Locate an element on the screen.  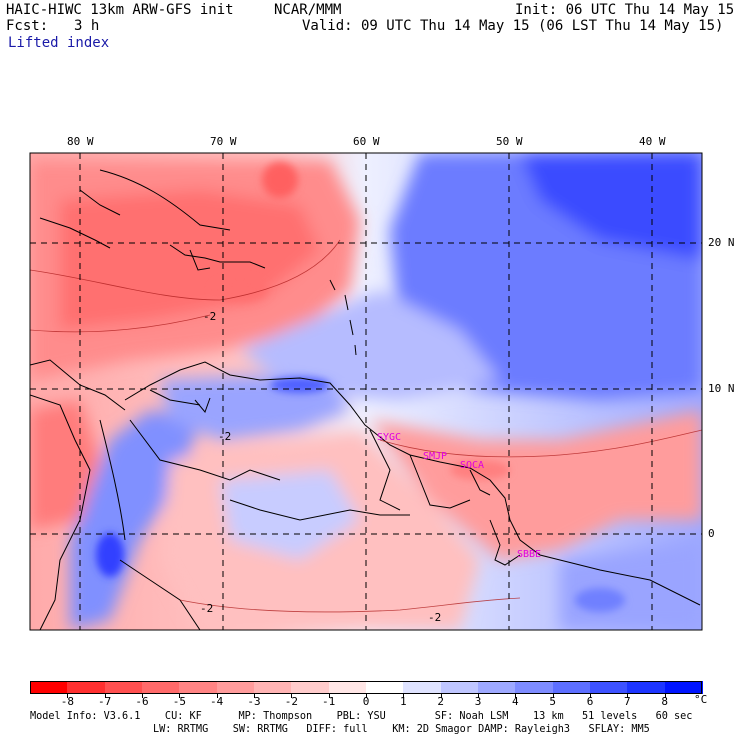
longitude-label: 50 W is located at coordinates (509, 141).